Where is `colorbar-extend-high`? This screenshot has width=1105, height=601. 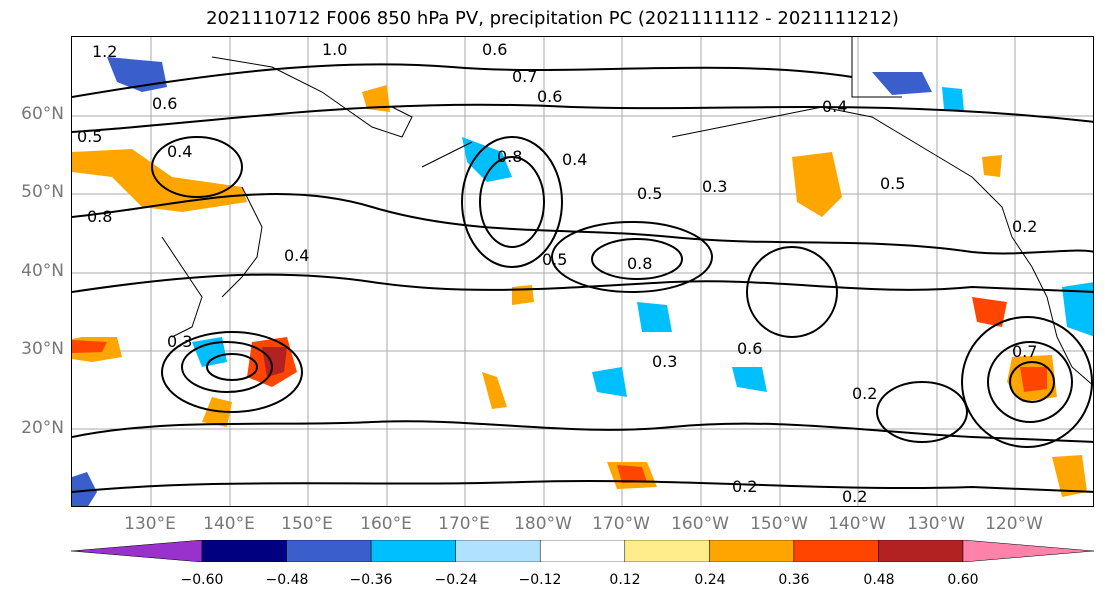 colorbar-extend-high is located at coordinates (1028, 551).